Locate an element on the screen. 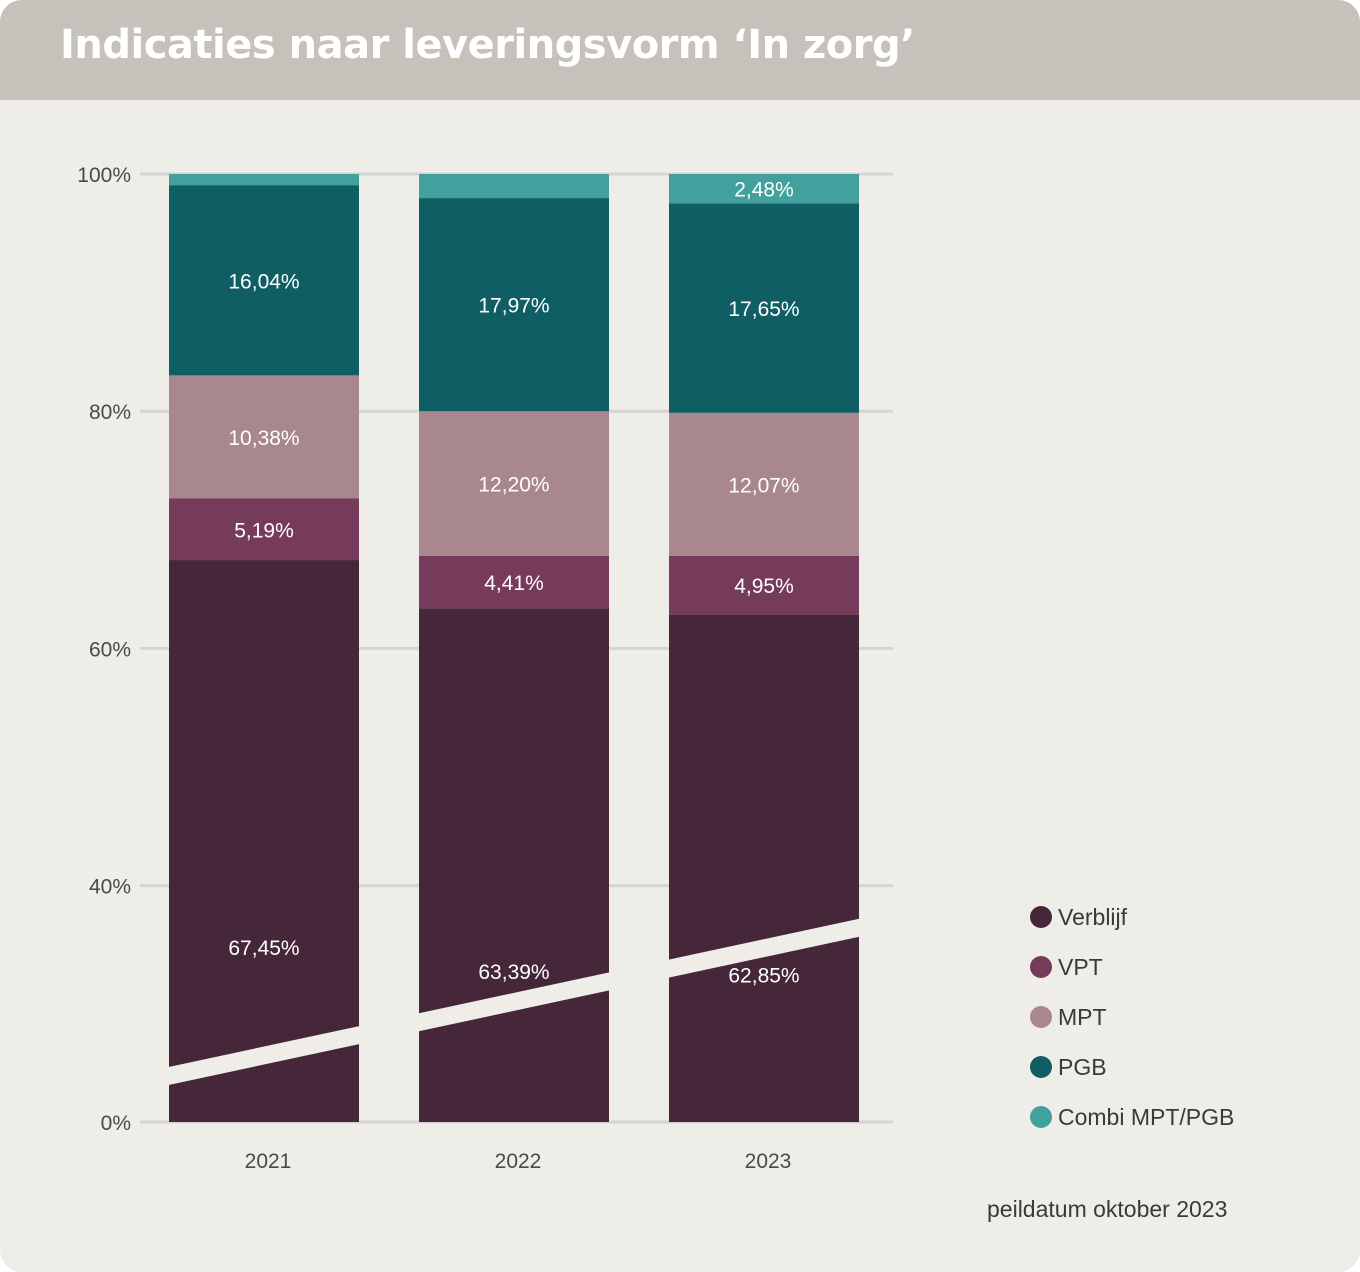  legend-label-verblijf: Verblijf is located at coordinates (1093, 917).